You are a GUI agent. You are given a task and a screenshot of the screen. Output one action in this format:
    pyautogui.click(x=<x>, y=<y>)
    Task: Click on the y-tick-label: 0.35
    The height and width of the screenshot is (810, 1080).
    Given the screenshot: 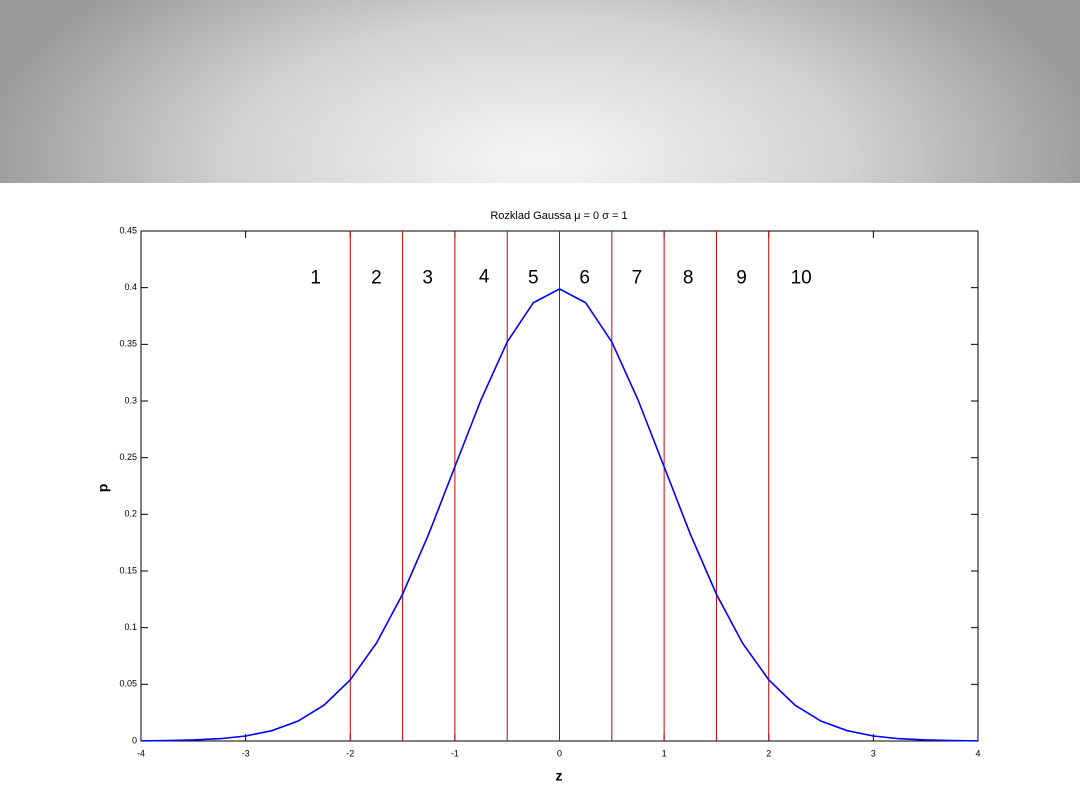 What is the action you would take?
    pyautogui.click(x=128, y=344)
    